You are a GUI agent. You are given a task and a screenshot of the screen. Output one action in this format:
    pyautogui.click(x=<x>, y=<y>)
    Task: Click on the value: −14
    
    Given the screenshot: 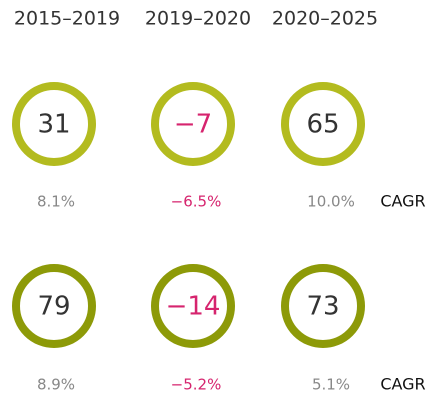 What is the action you would take?
    pyautogui.click(x=193, y=307)
    